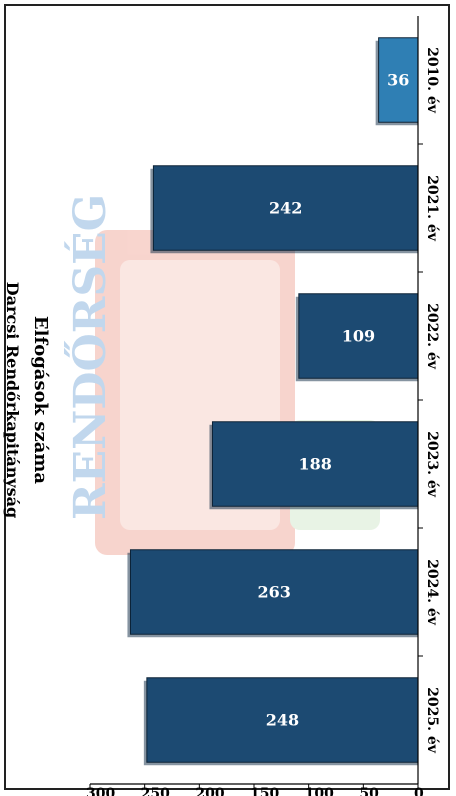  I want to click on value-tick-label: 150, so click(264, 791).